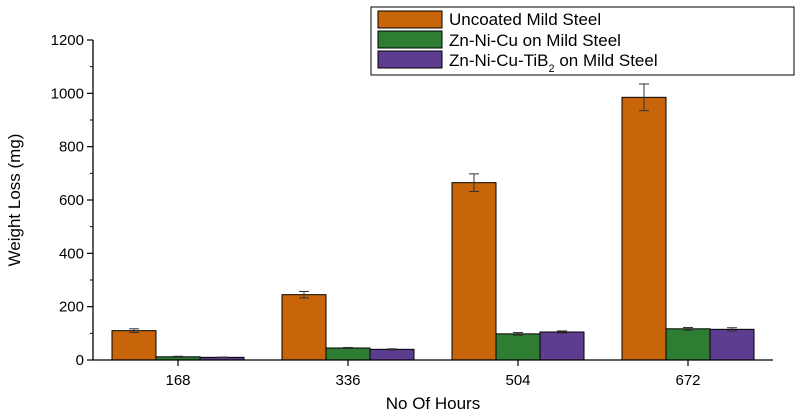 The width and height of the screenshot is (799, 415). What do you see at coordinates (14, 200) in the screenshot?
I see `y-axis-title: Weight Loss (mg)` at bounding box center [14, 200].